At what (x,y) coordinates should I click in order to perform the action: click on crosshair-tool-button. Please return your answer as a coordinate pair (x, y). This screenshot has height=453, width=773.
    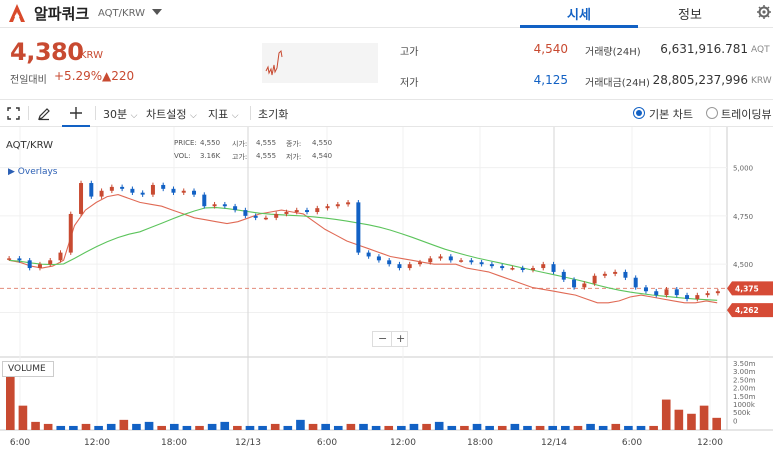
    Looking at the image, I should click on (76, 113).